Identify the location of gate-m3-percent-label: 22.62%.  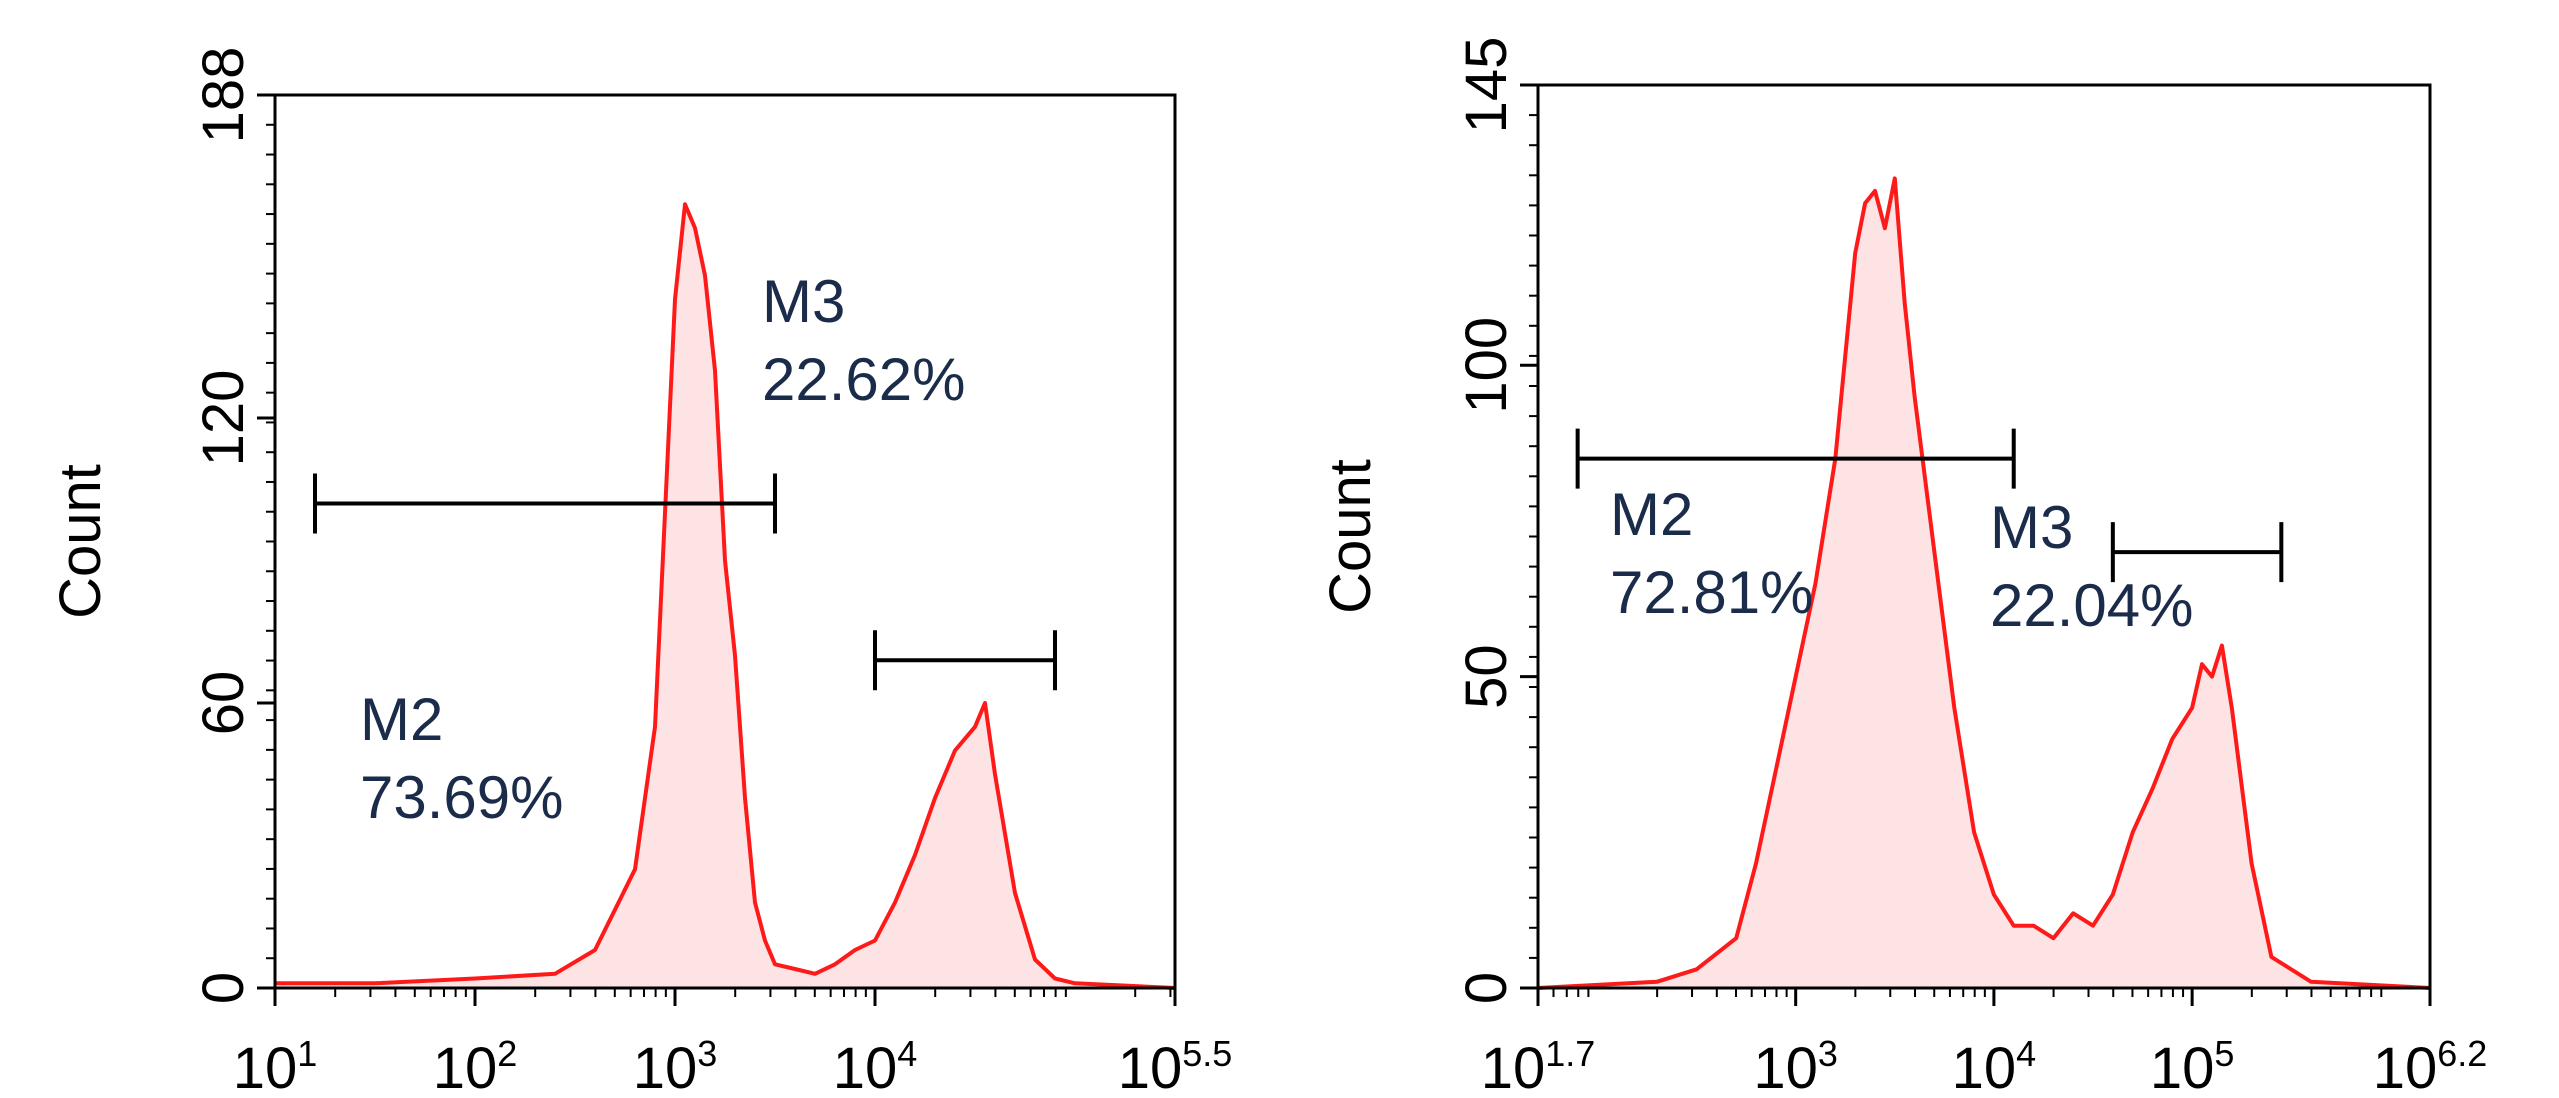
(864, 379).